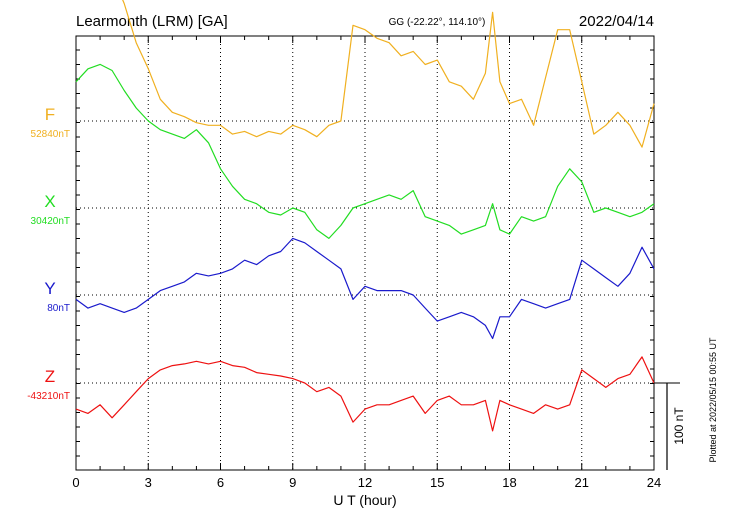 The image size is (730, 520). I want to click on scale-bar, so click(667, 426).